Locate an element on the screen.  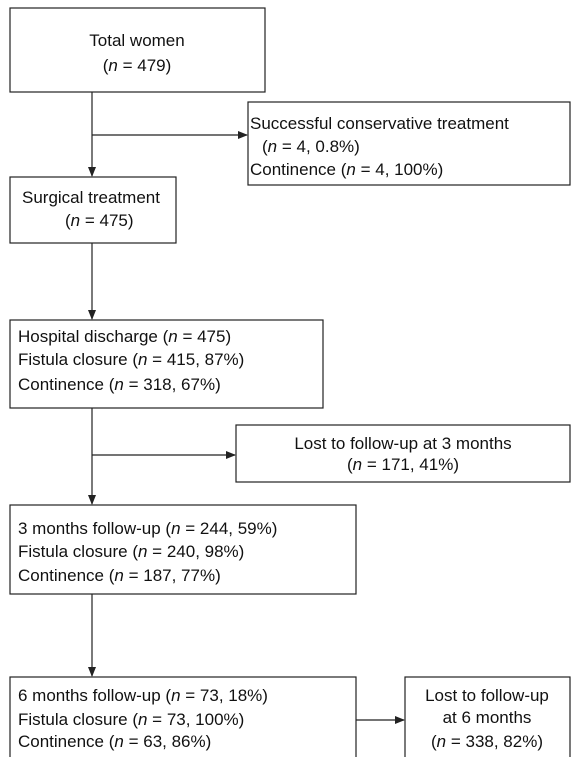
node-line: (n = 4, 0.8%) is located at coordinates (311, 146).